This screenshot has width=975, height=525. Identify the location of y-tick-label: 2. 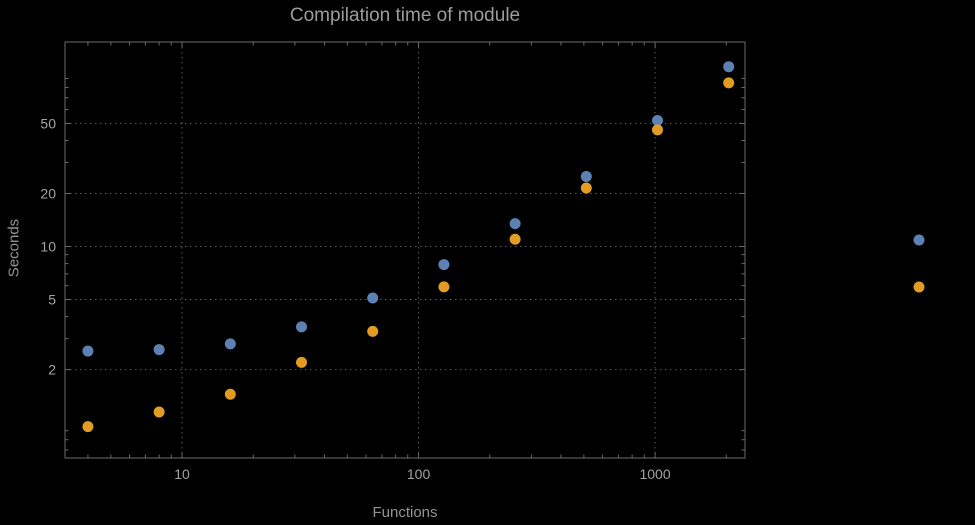
(52, 370).